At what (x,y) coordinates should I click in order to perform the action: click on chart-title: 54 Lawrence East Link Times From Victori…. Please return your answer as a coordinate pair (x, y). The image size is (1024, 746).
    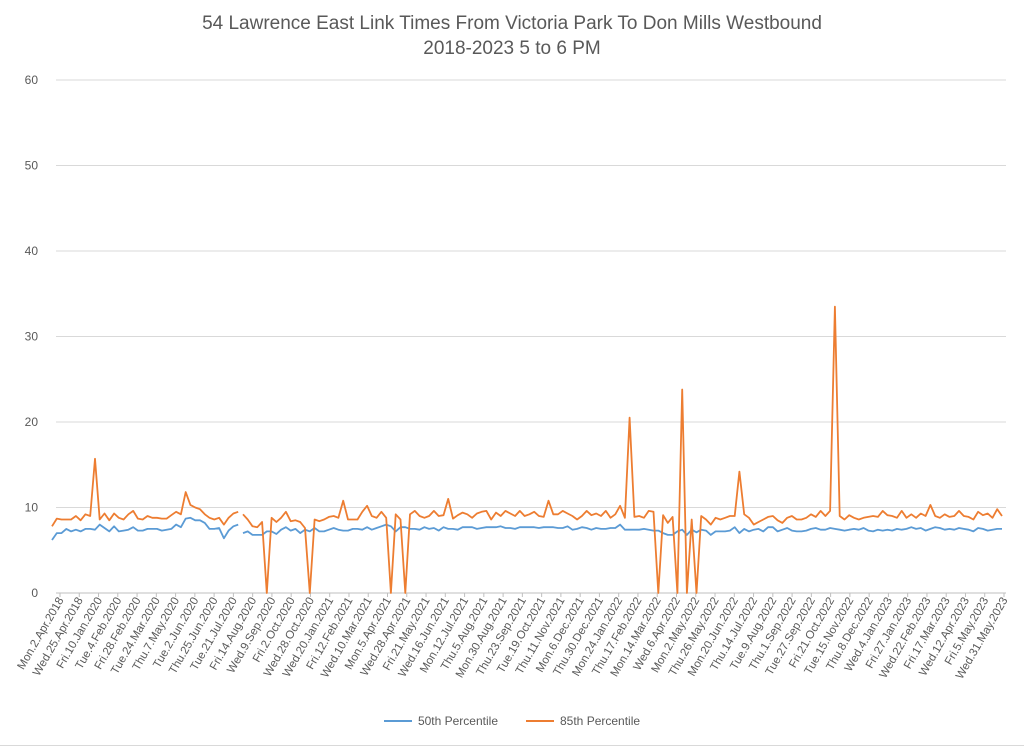
    Looking at the image, I should click on (512, 36).